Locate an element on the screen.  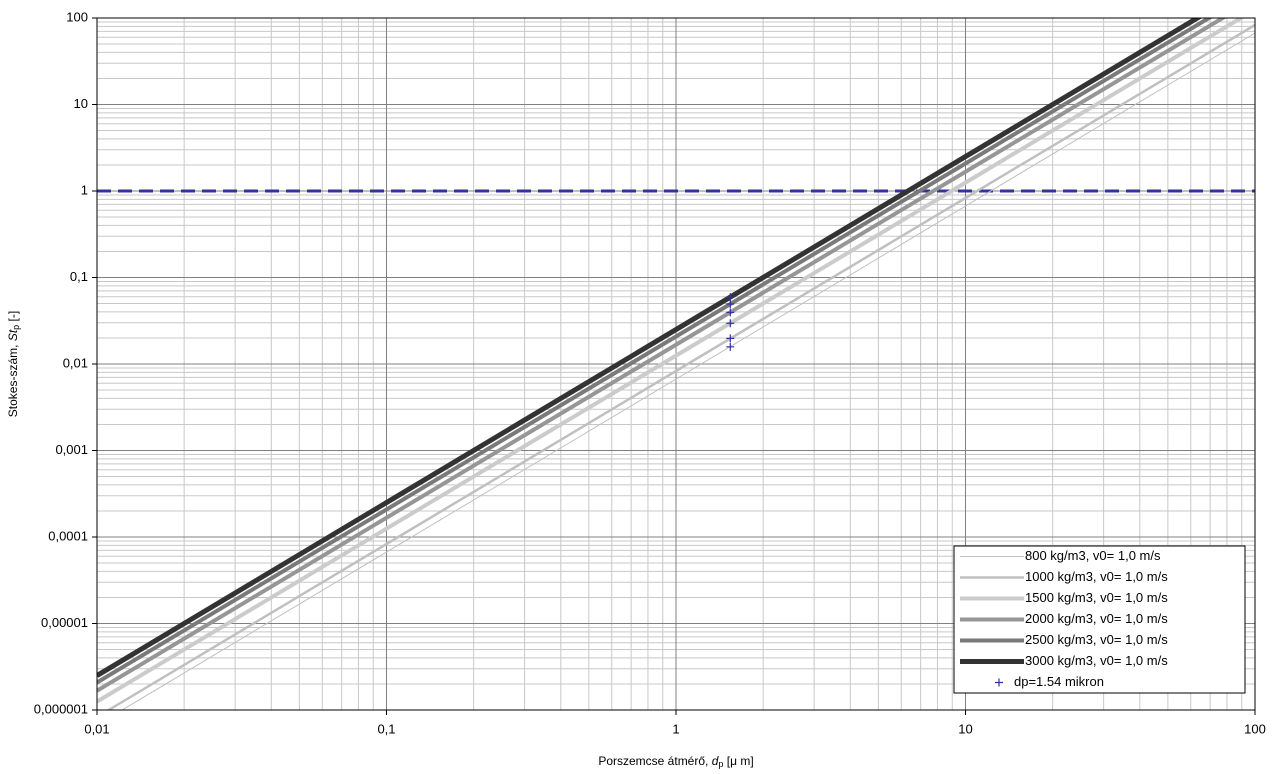
x-tick-label: 1 is located at coordinates (675, 728).